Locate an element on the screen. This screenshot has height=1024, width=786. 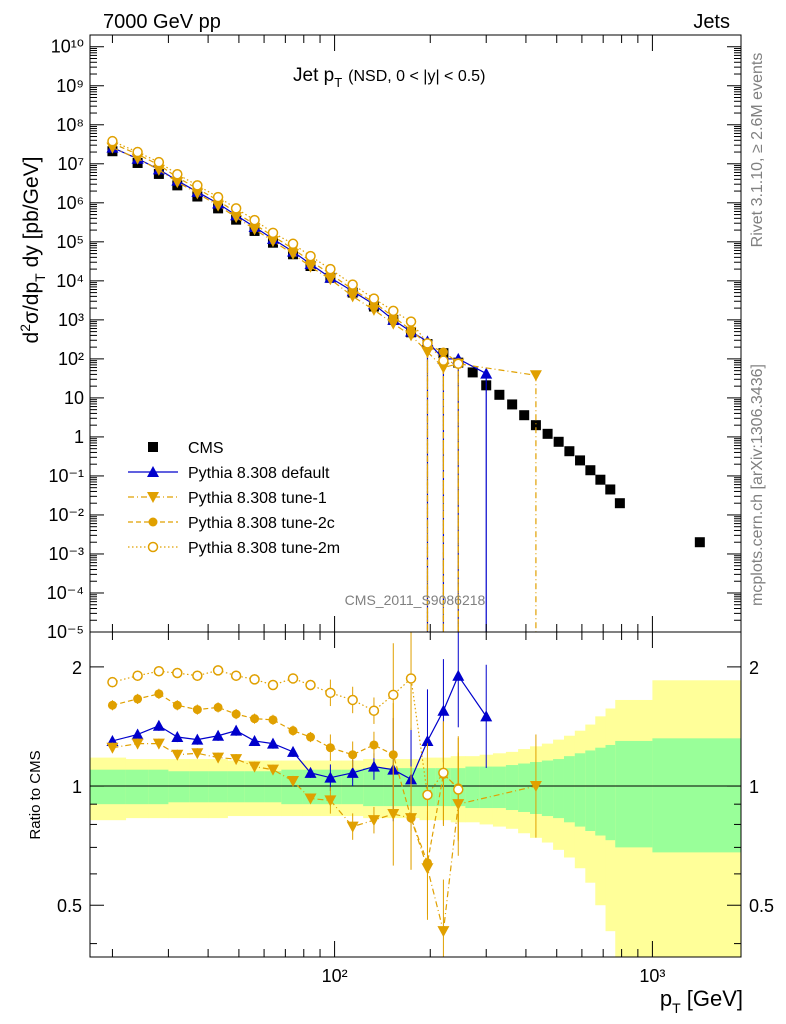
legend-entry: Pythia 8.308 tune-2c is located at coordinates (231, 523).